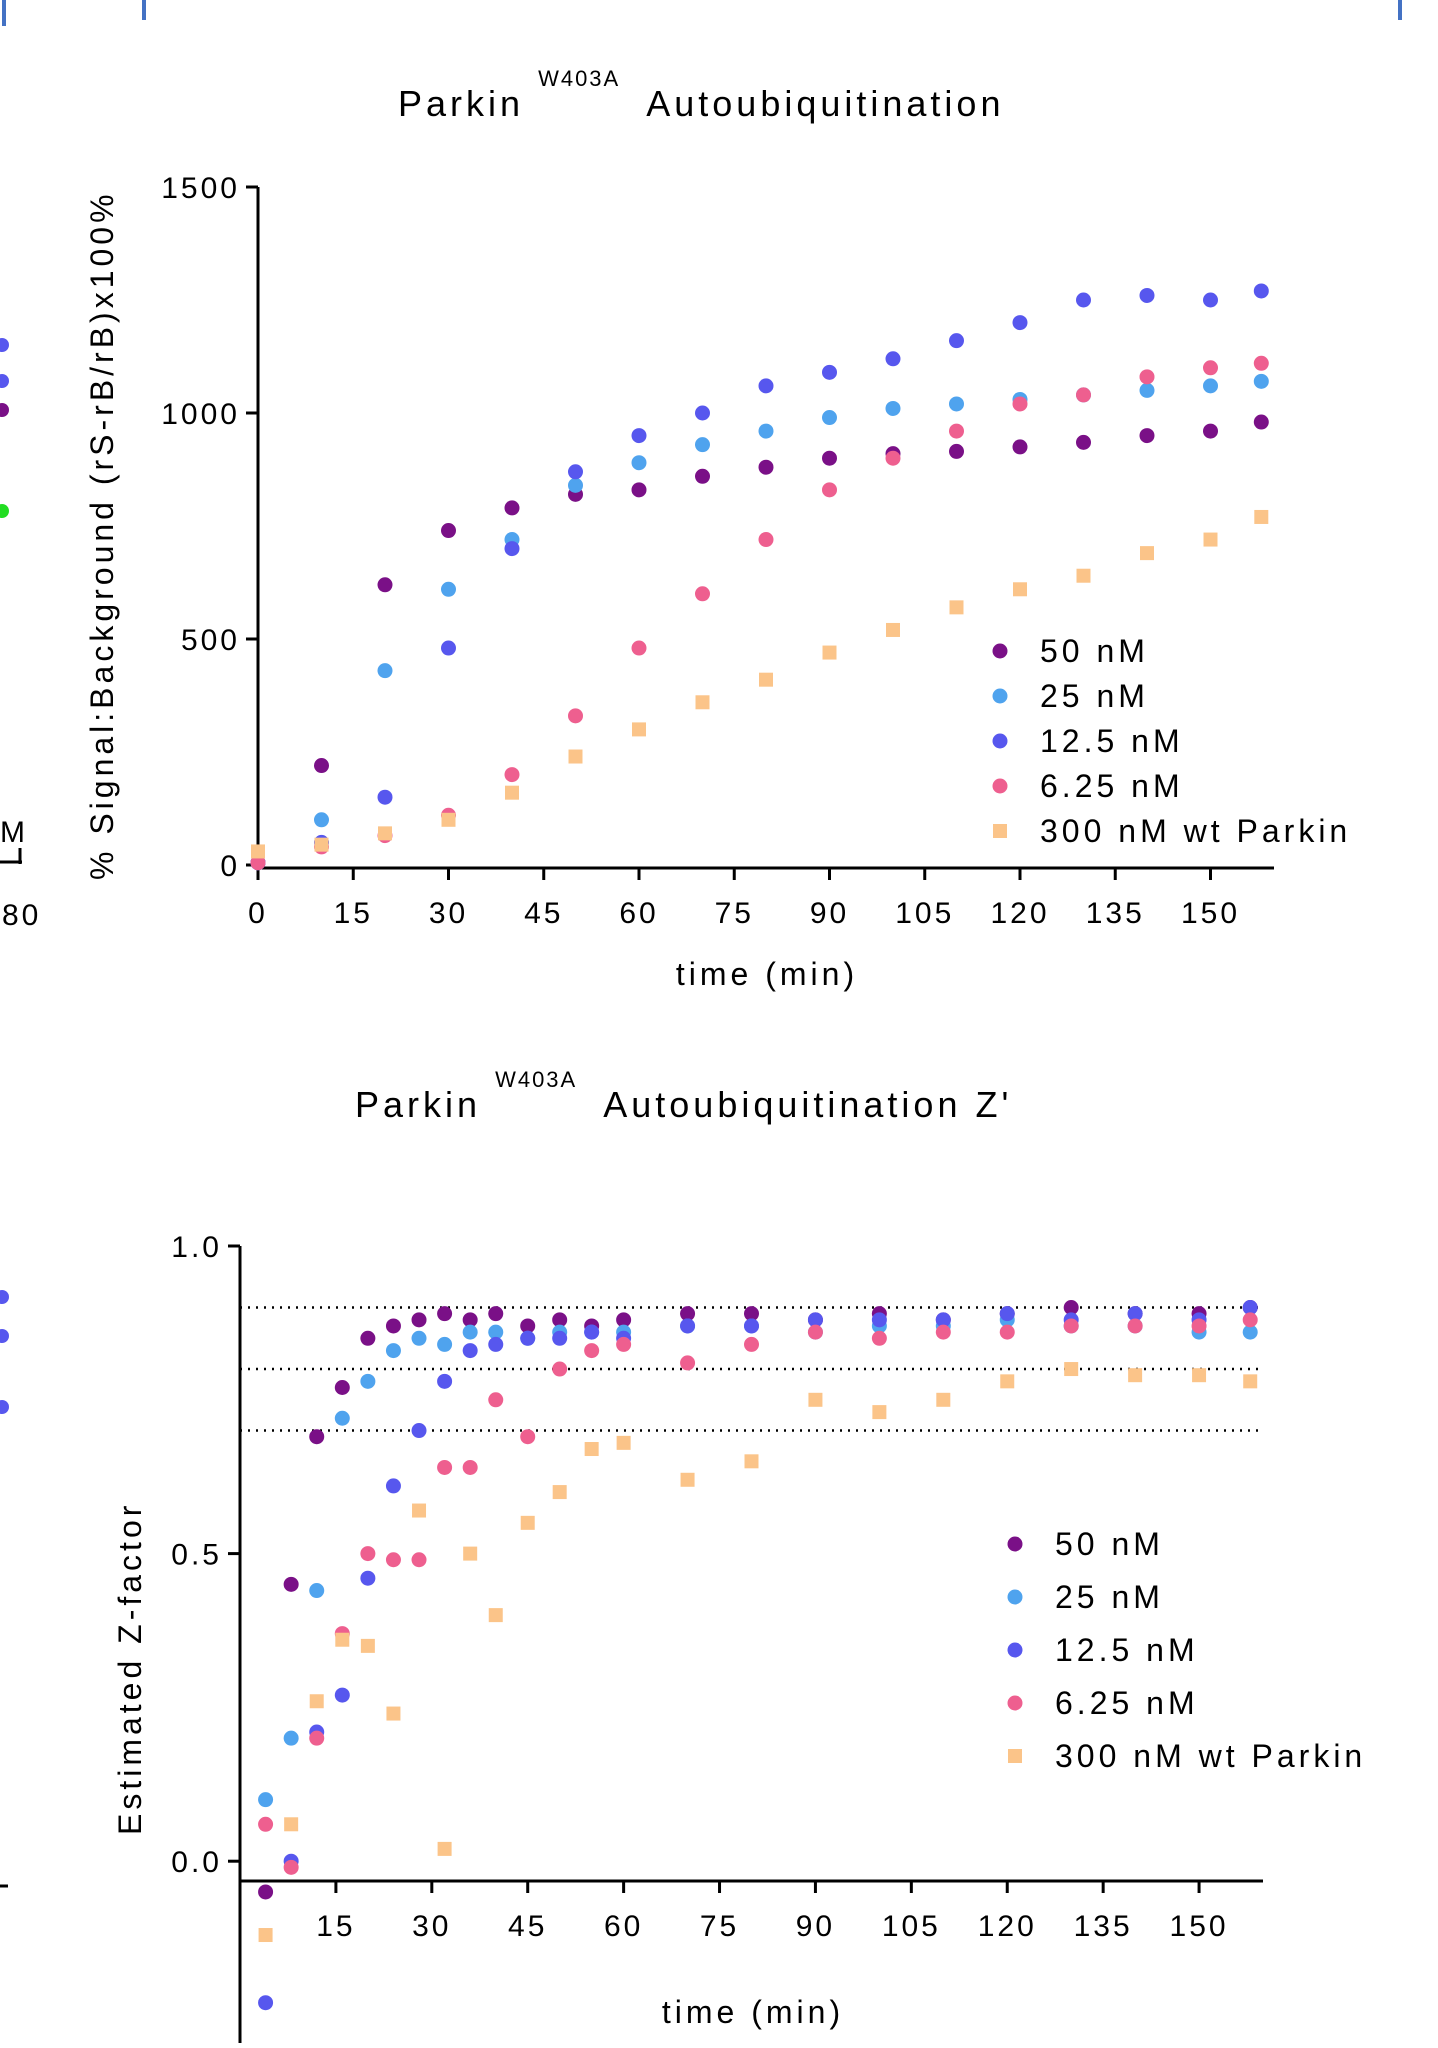 The image size is (1438, 2048). Describe the element at coordinates (701, 88) in the screenshot. I see `chart1-title: Parkin W403A Autoubiquitination` at that location.